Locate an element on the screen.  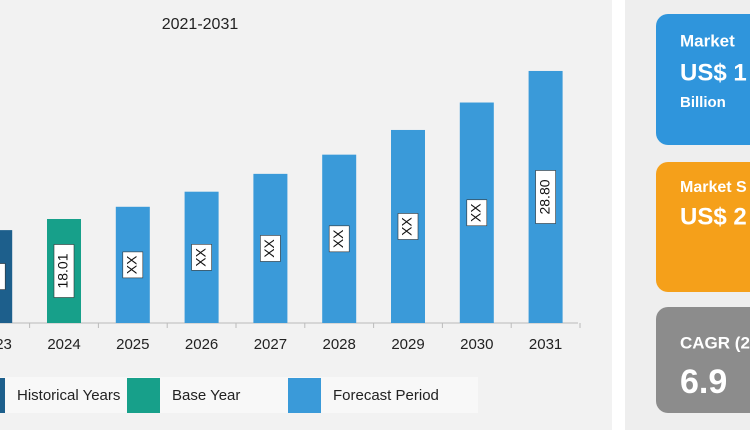
card-text: US$ 1 is located at coordinates (713, 72).